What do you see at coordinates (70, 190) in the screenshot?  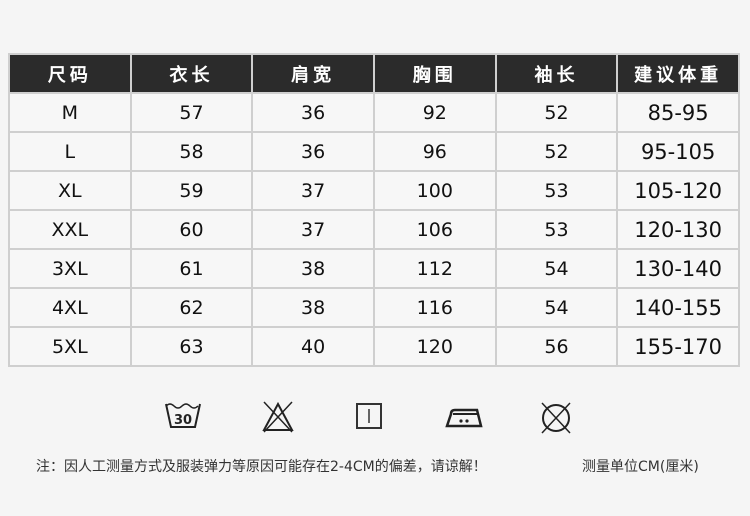 I see `cell-size: XL` at bounding box center [70, 190].